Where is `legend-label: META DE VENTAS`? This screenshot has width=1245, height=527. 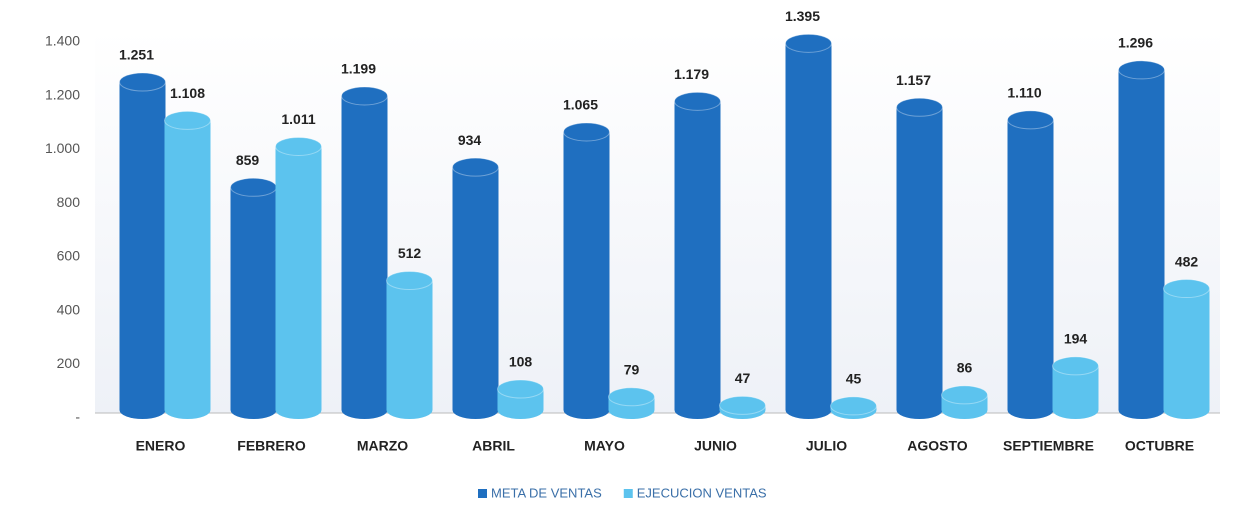 legend-label: META DE VENTAS is located at coordinates (546, 492).